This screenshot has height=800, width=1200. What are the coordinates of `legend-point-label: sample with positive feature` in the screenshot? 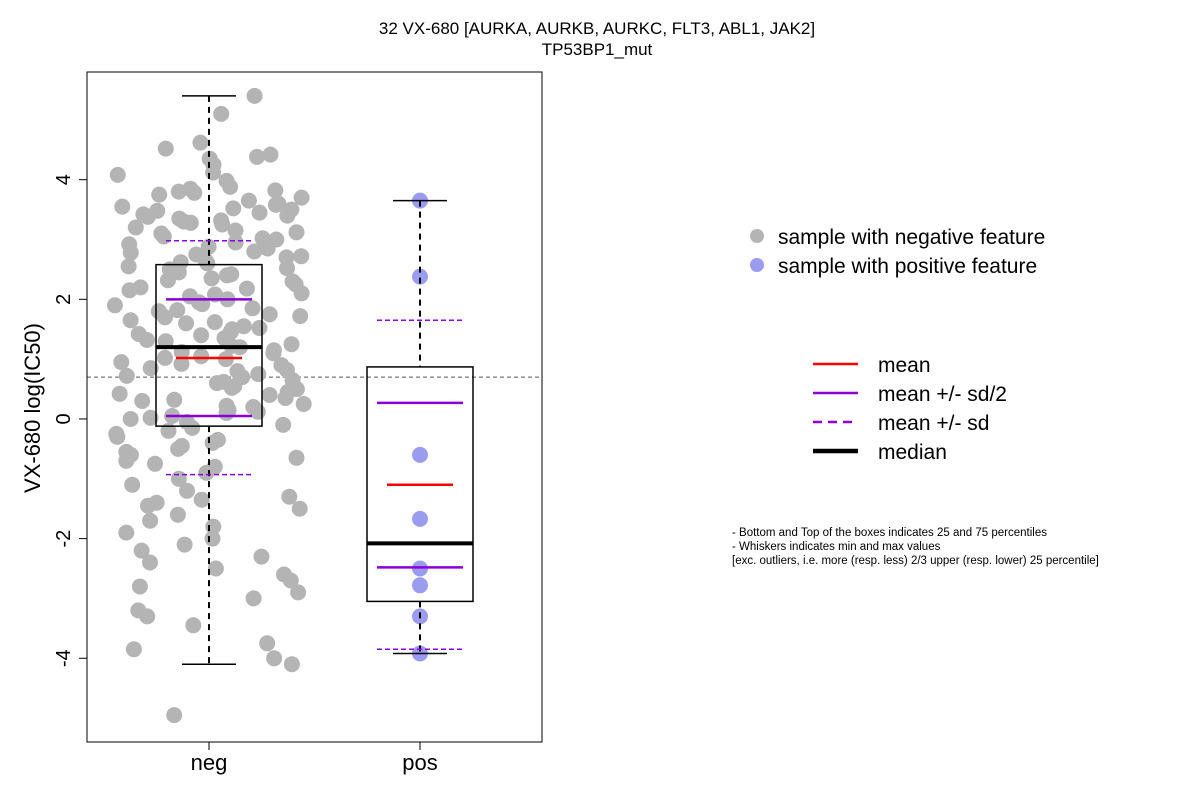 It's located at (907, 266).